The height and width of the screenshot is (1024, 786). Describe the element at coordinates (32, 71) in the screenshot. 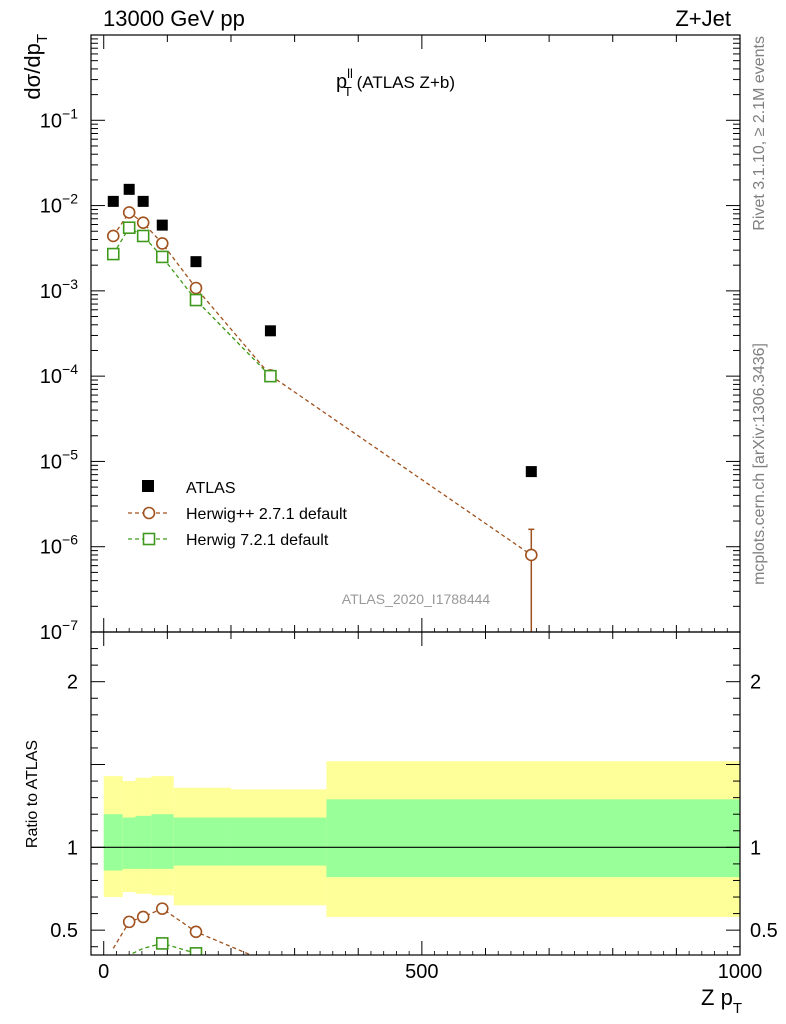

I see `y-axis-label-main: dσ/dp` at that location.